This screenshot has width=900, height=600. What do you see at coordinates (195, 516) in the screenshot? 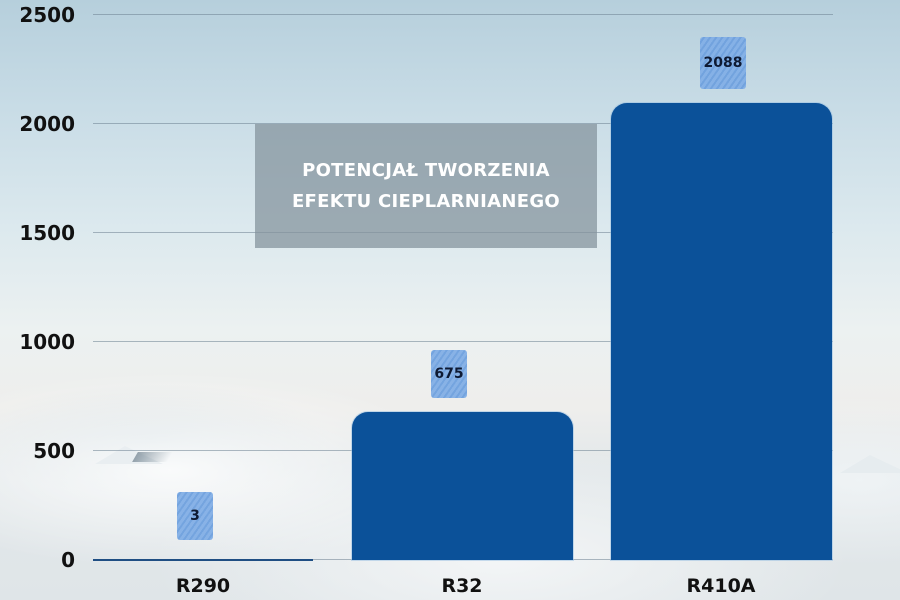
I see `data-label-r290: 3` at bounding box center [195, 516].